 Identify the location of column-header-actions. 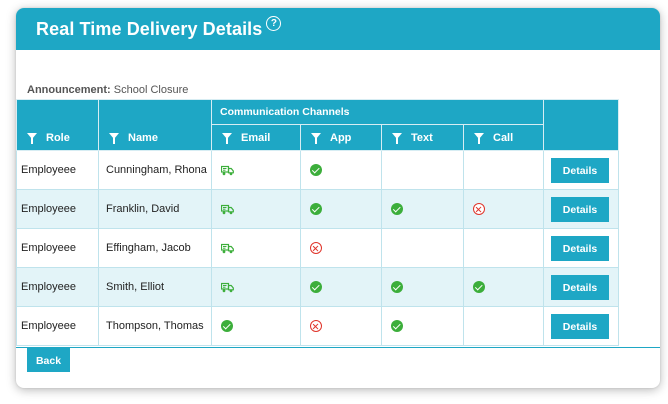
(581, 125).